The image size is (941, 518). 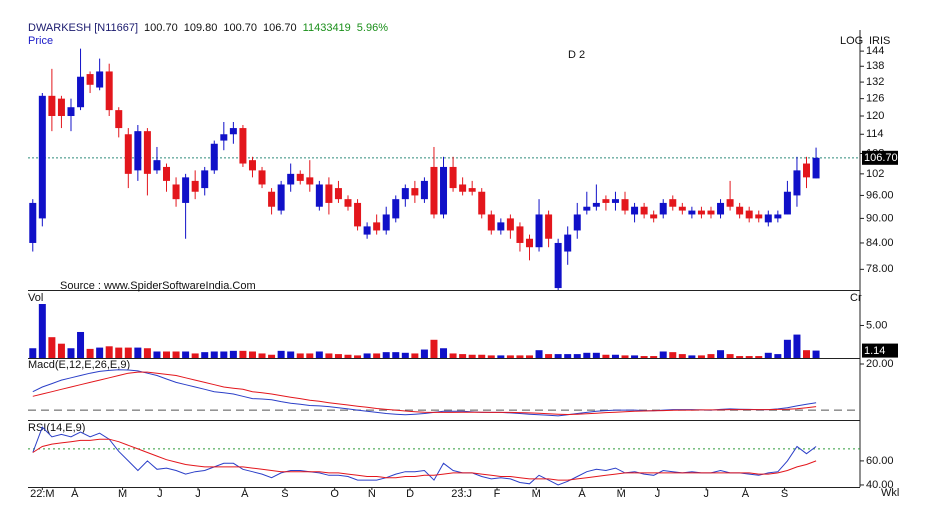 What do you see at coordinates (875, 116) in the screenshot?
I see `y-tick-label: 120` at bounding box center [875, 116].